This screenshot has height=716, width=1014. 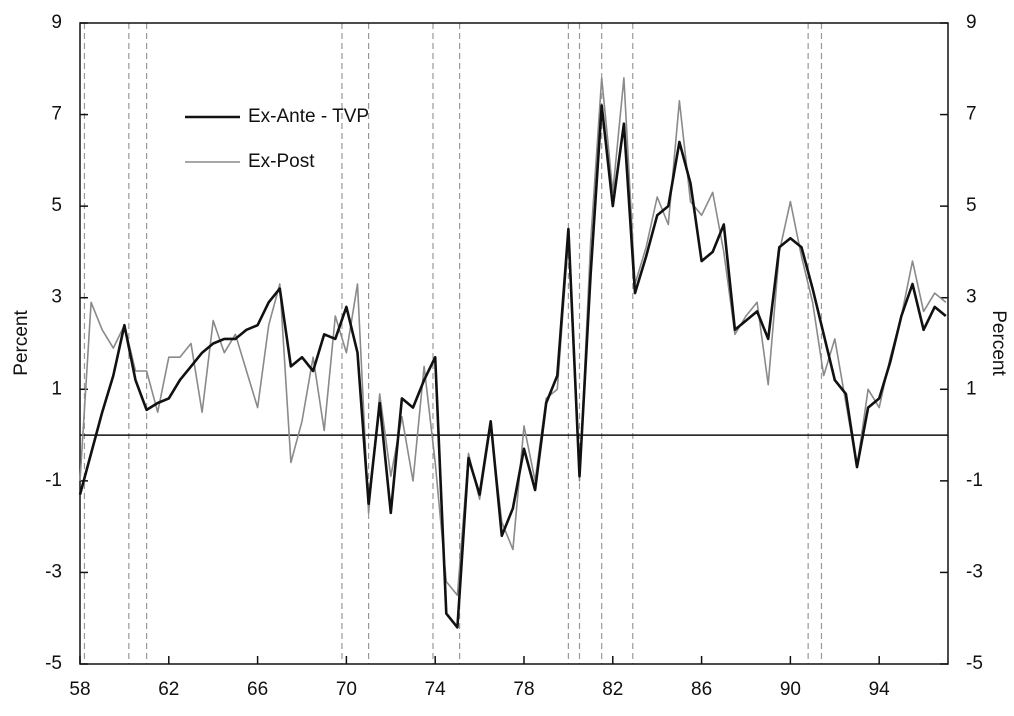 What do you see at coordinates (21, 343) in the screenshot?
I see `y-axis-label: Percent` at bounding box center [21, 343].